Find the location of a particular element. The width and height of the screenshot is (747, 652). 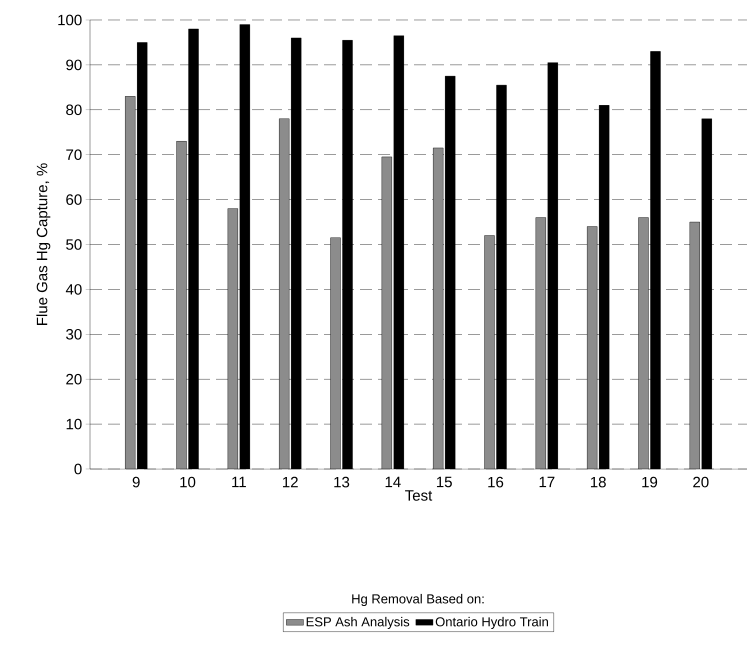

legend-label: ESP Ash Analysis is located at coordinates (358, 622).